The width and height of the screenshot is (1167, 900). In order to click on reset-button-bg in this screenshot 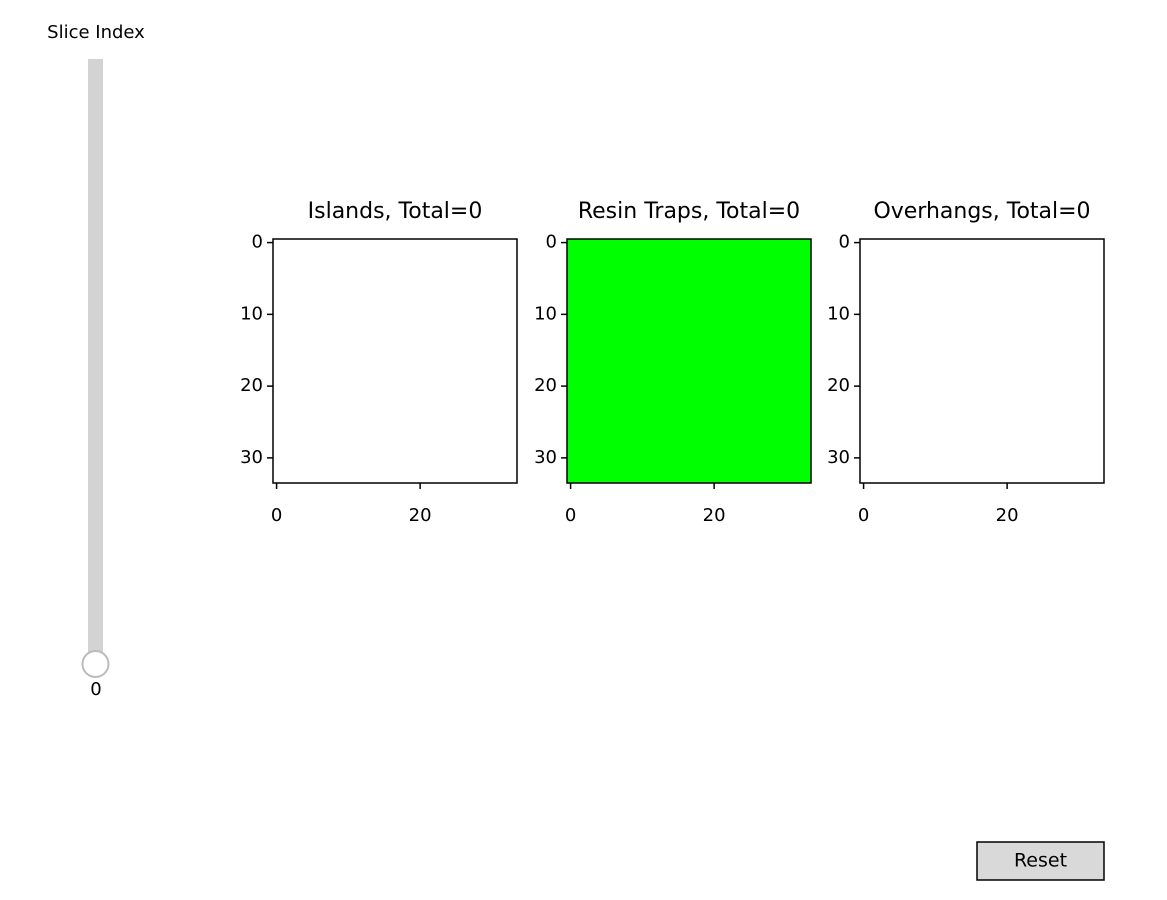, I will do `click(1040, 861)`.